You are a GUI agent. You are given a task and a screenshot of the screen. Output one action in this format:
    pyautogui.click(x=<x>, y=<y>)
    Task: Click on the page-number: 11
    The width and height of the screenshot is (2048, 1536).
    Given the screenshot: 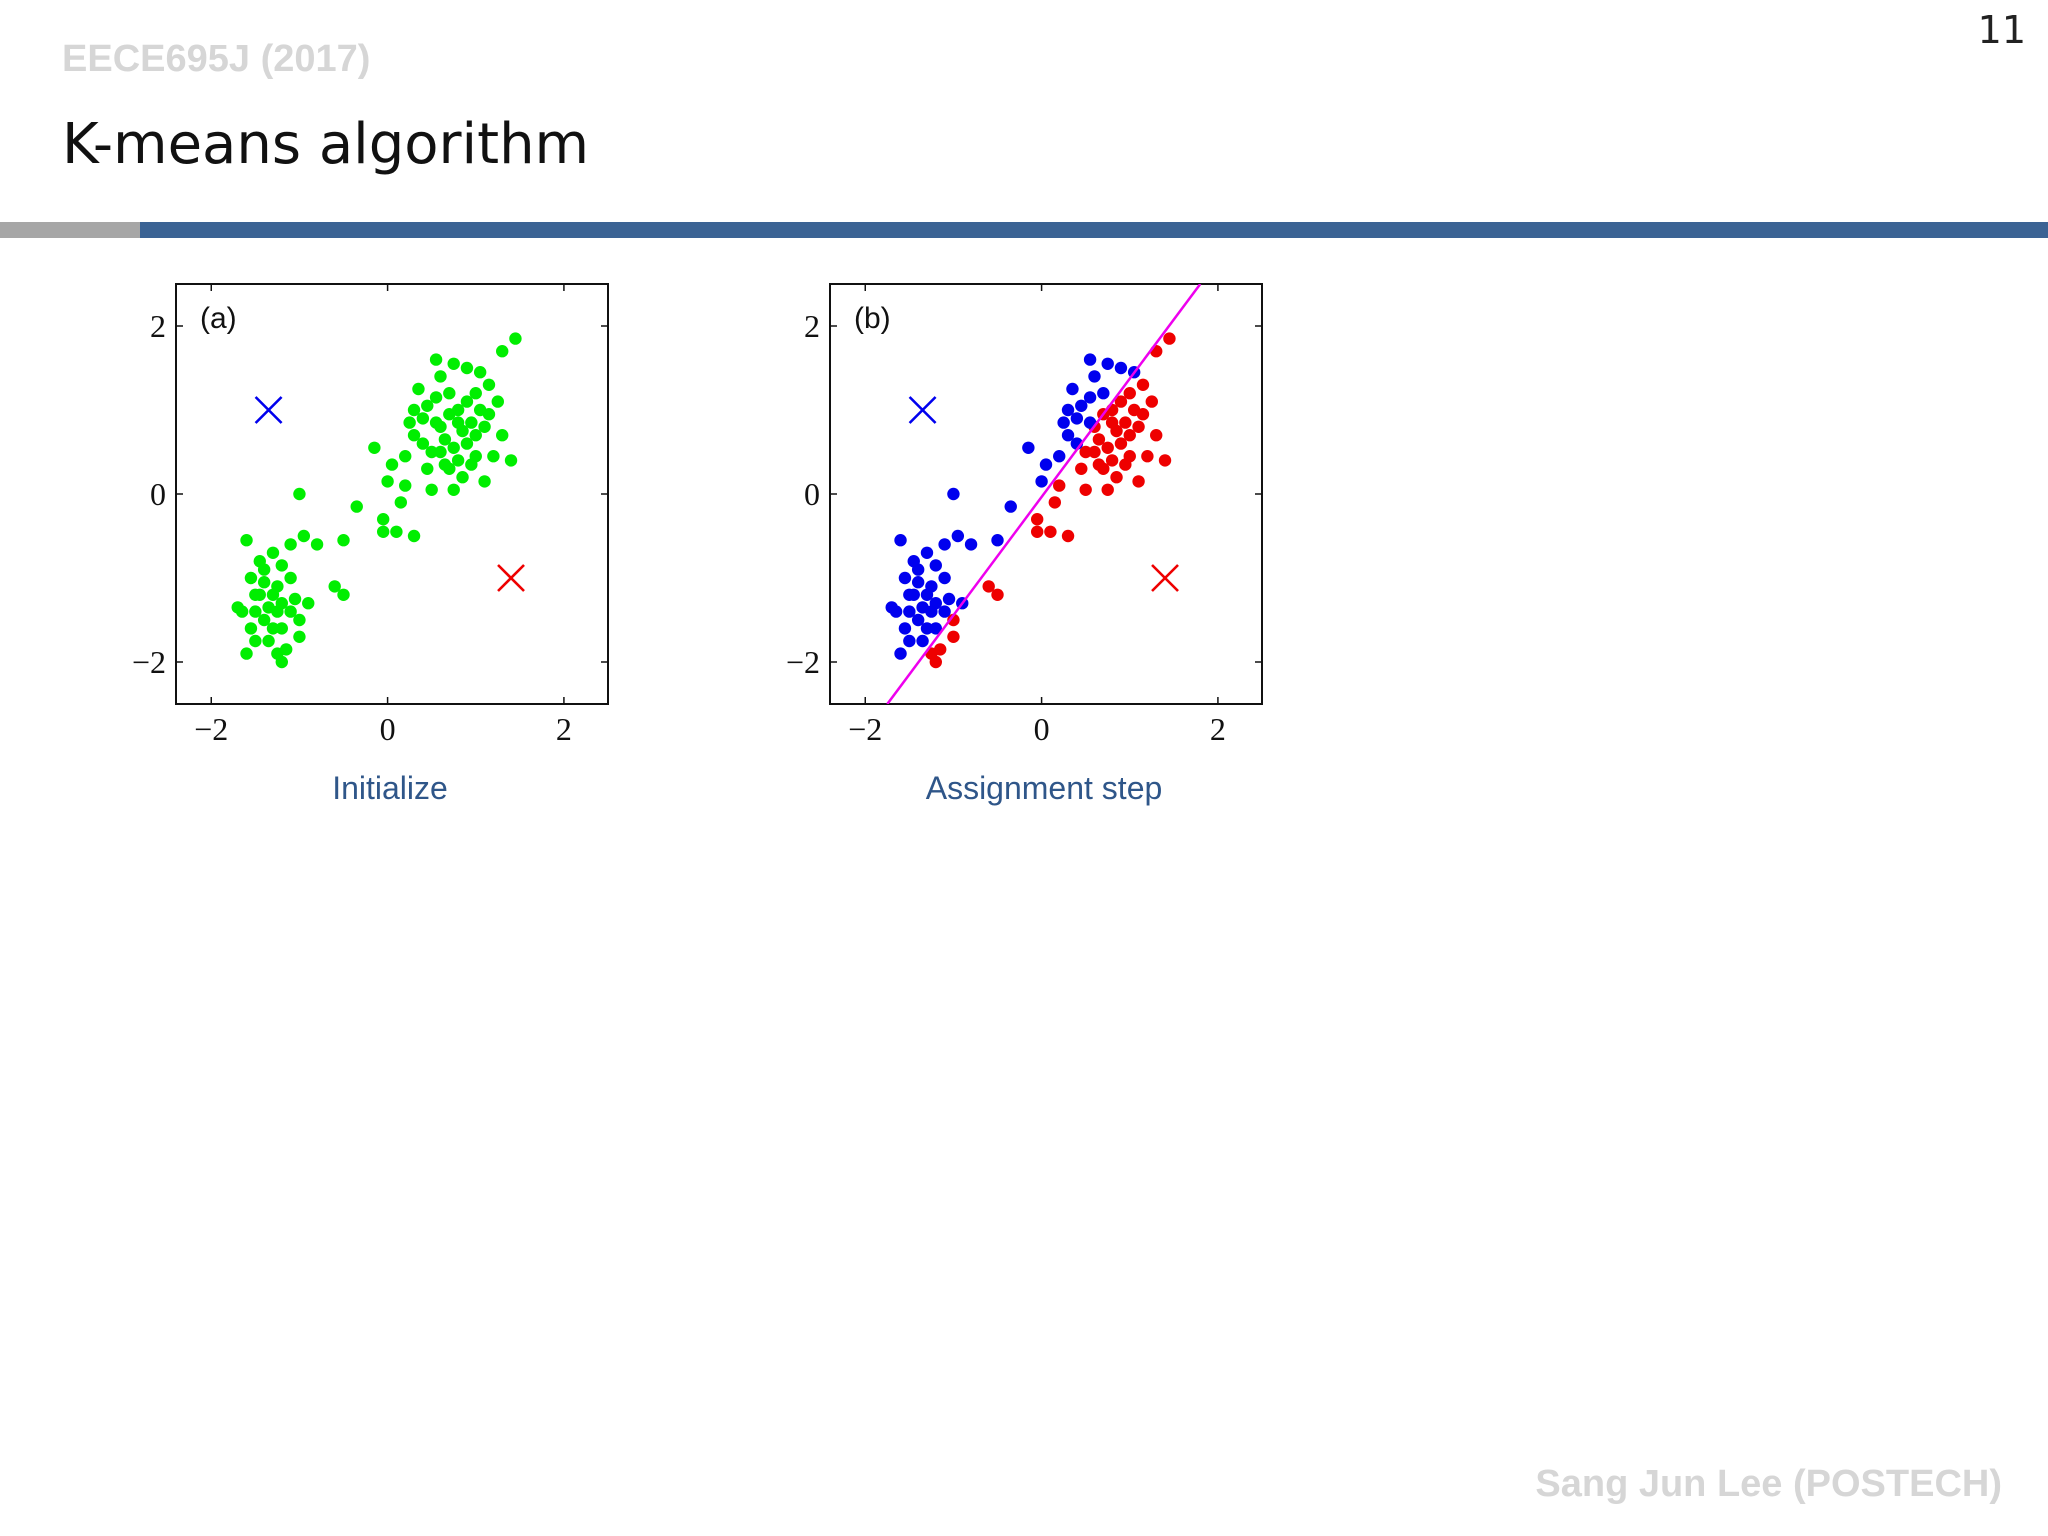 What is the action you would take?
    pyautogui.click(x=2001, y=30)
    